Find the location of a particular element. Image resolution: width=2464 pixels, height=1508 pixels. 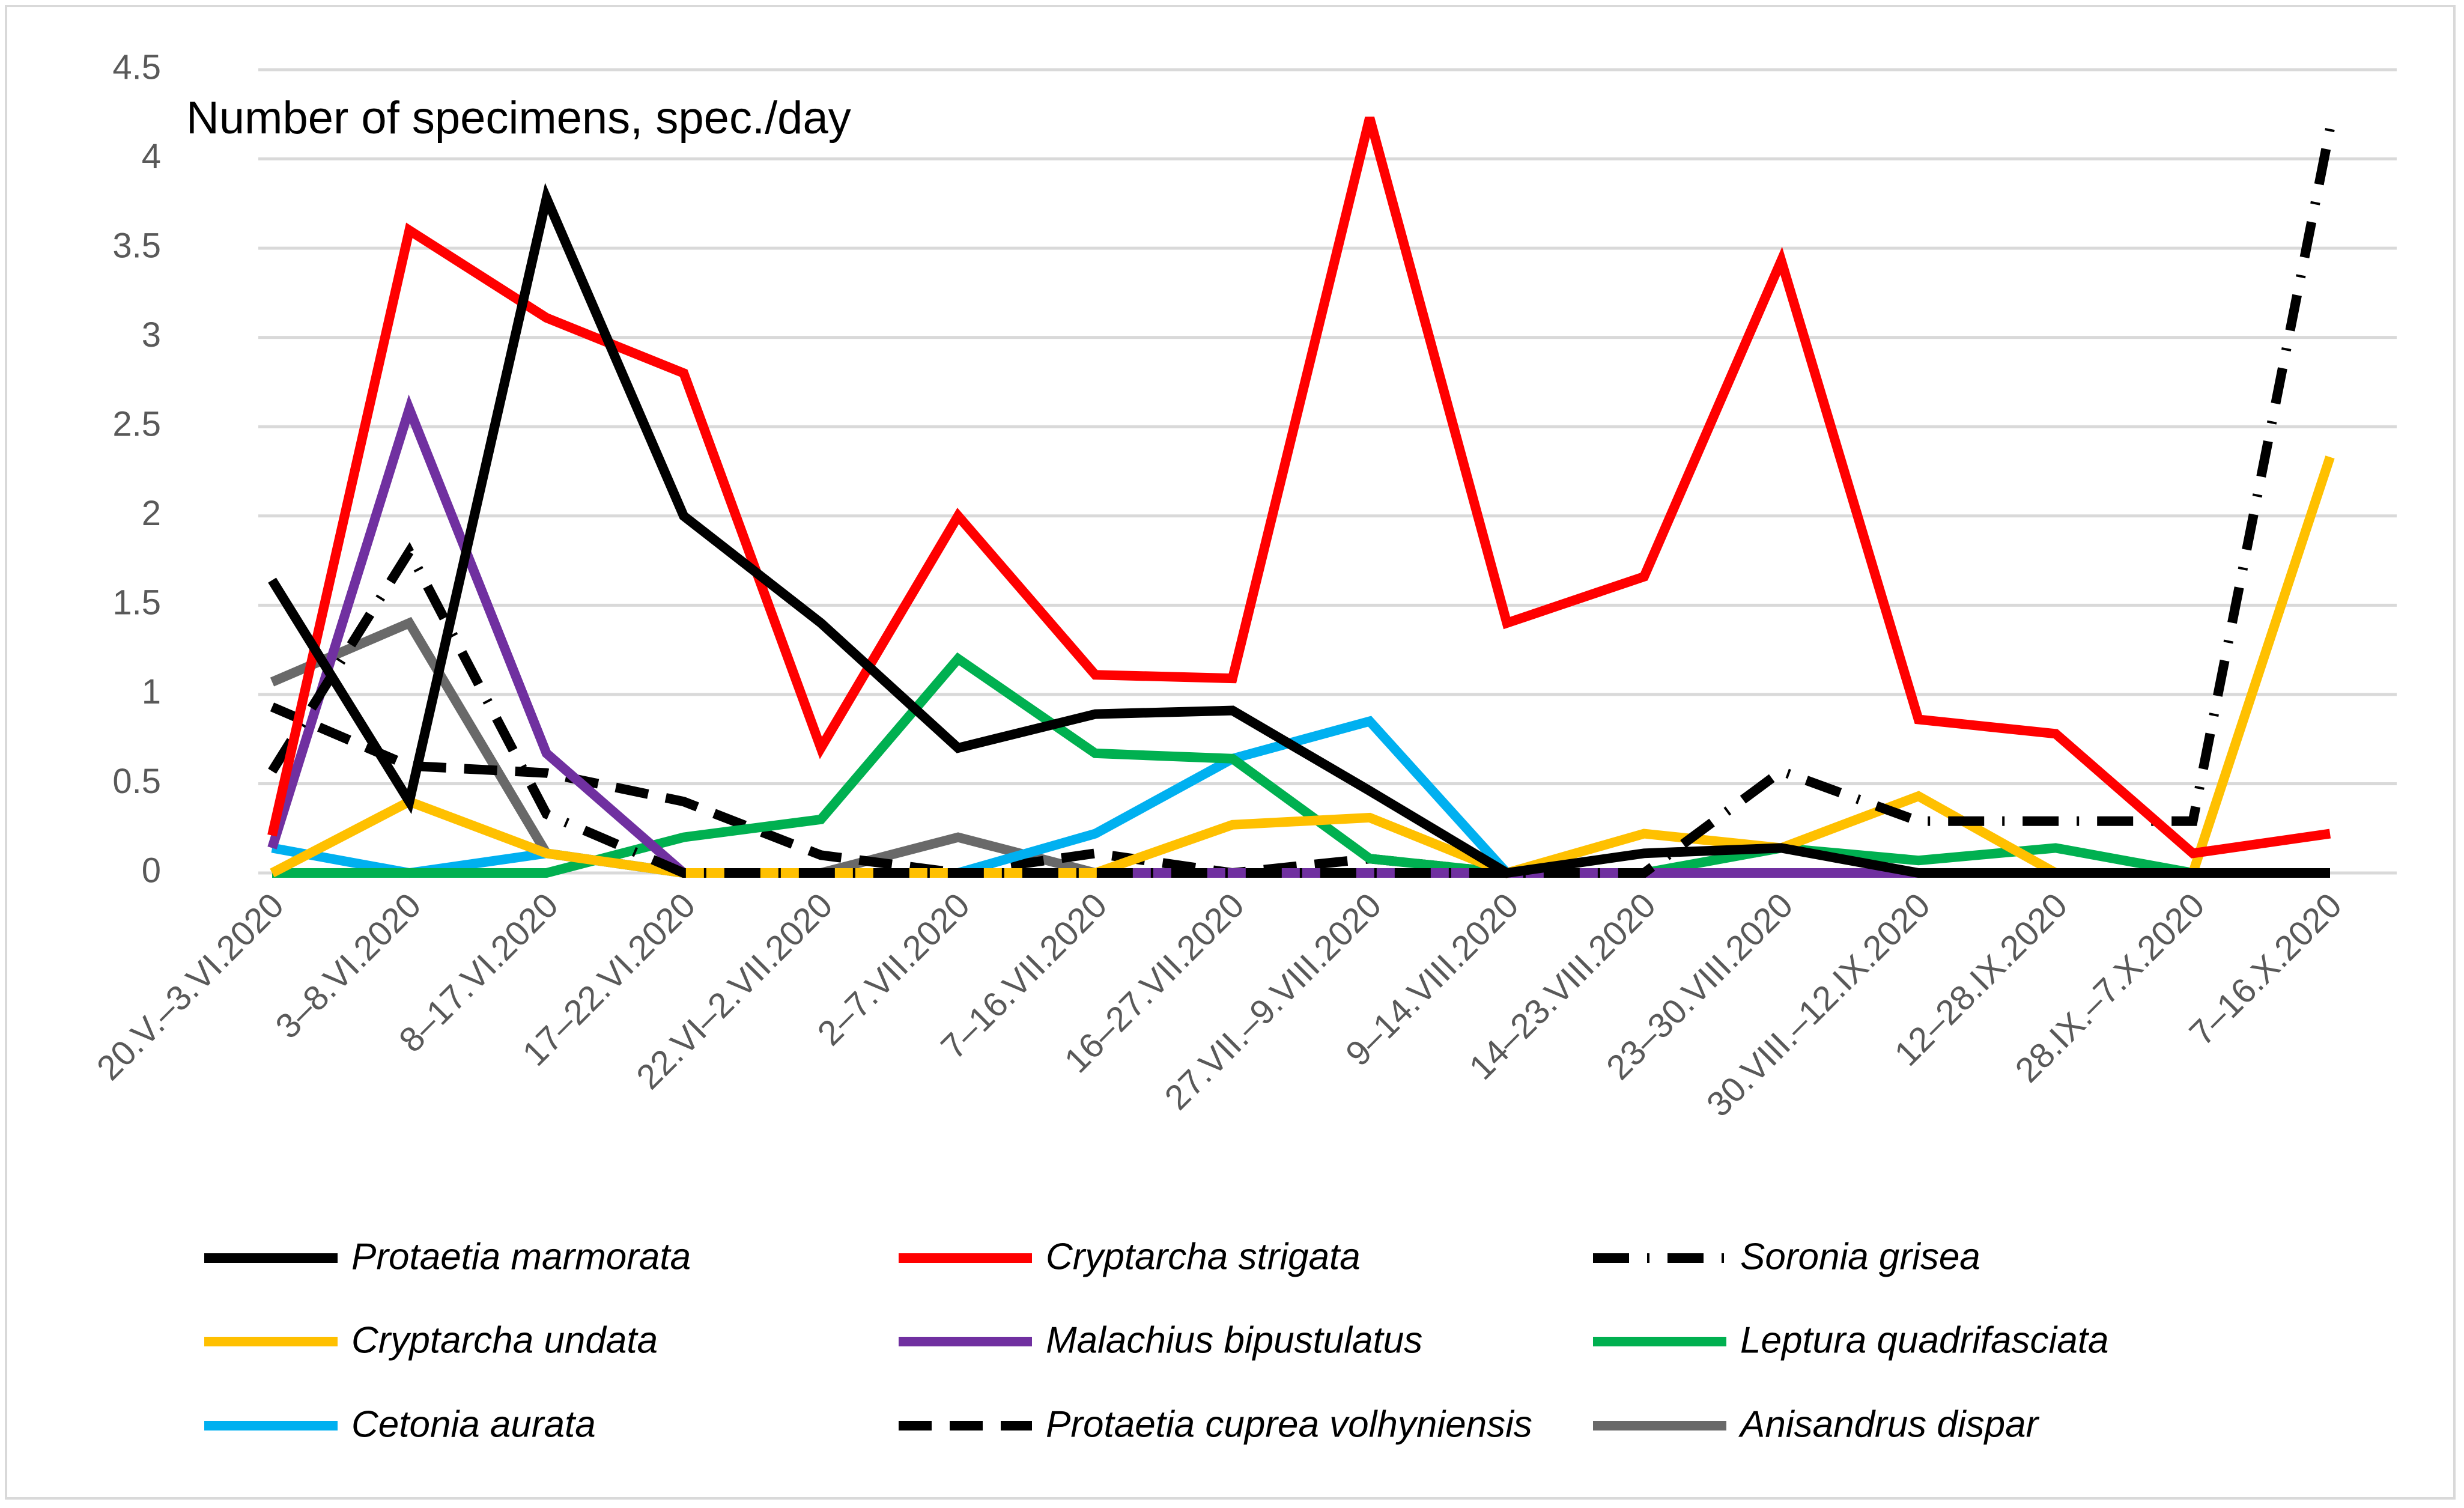

legend-item-cryptarcha-undata: Cryptarcha undata is located at coordinates (431, 1340).